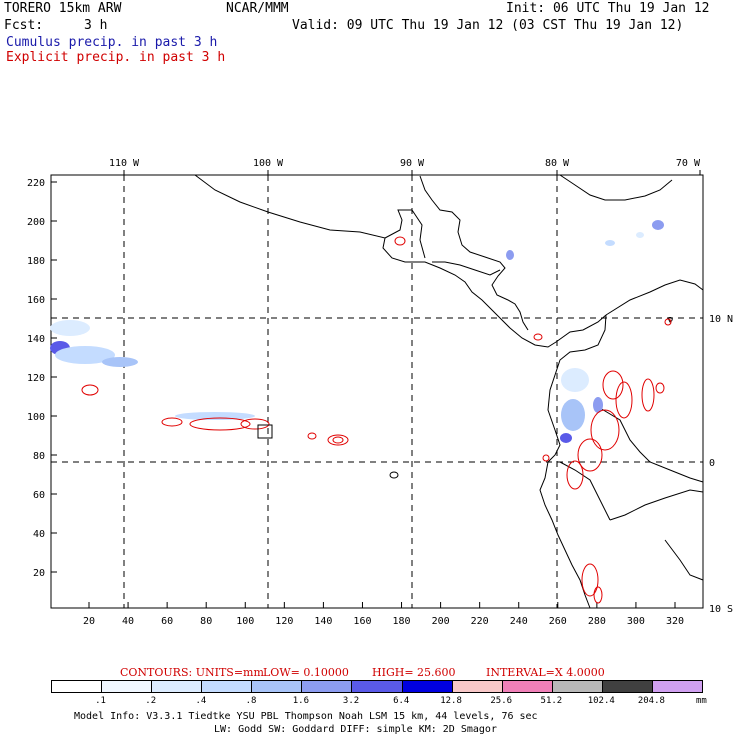 Image resolution: width=740 pixels, height=740 pixels. What do you see at coordinates (557, 163) in the screenshot?
I see `top-lon-label: 80 W` at bounding box center [557, 163].